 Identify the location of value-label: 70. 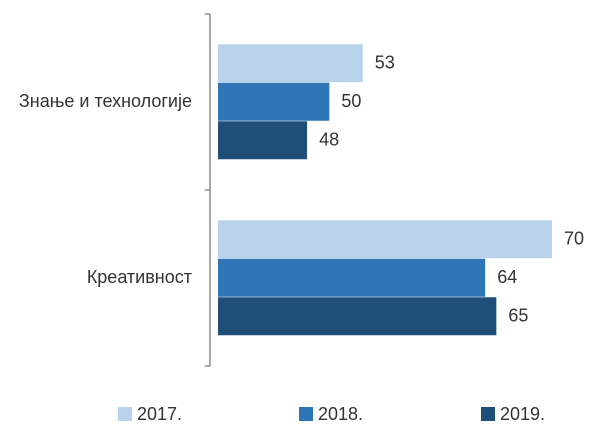
(574, 238).